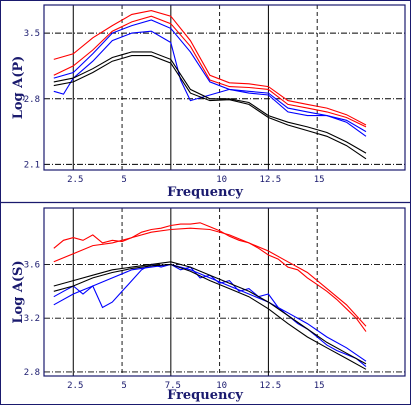 Image resolution: width=411 pixels, height=405 pixels. I want to click on y-tick-label: 3.5, so click(32, 34).